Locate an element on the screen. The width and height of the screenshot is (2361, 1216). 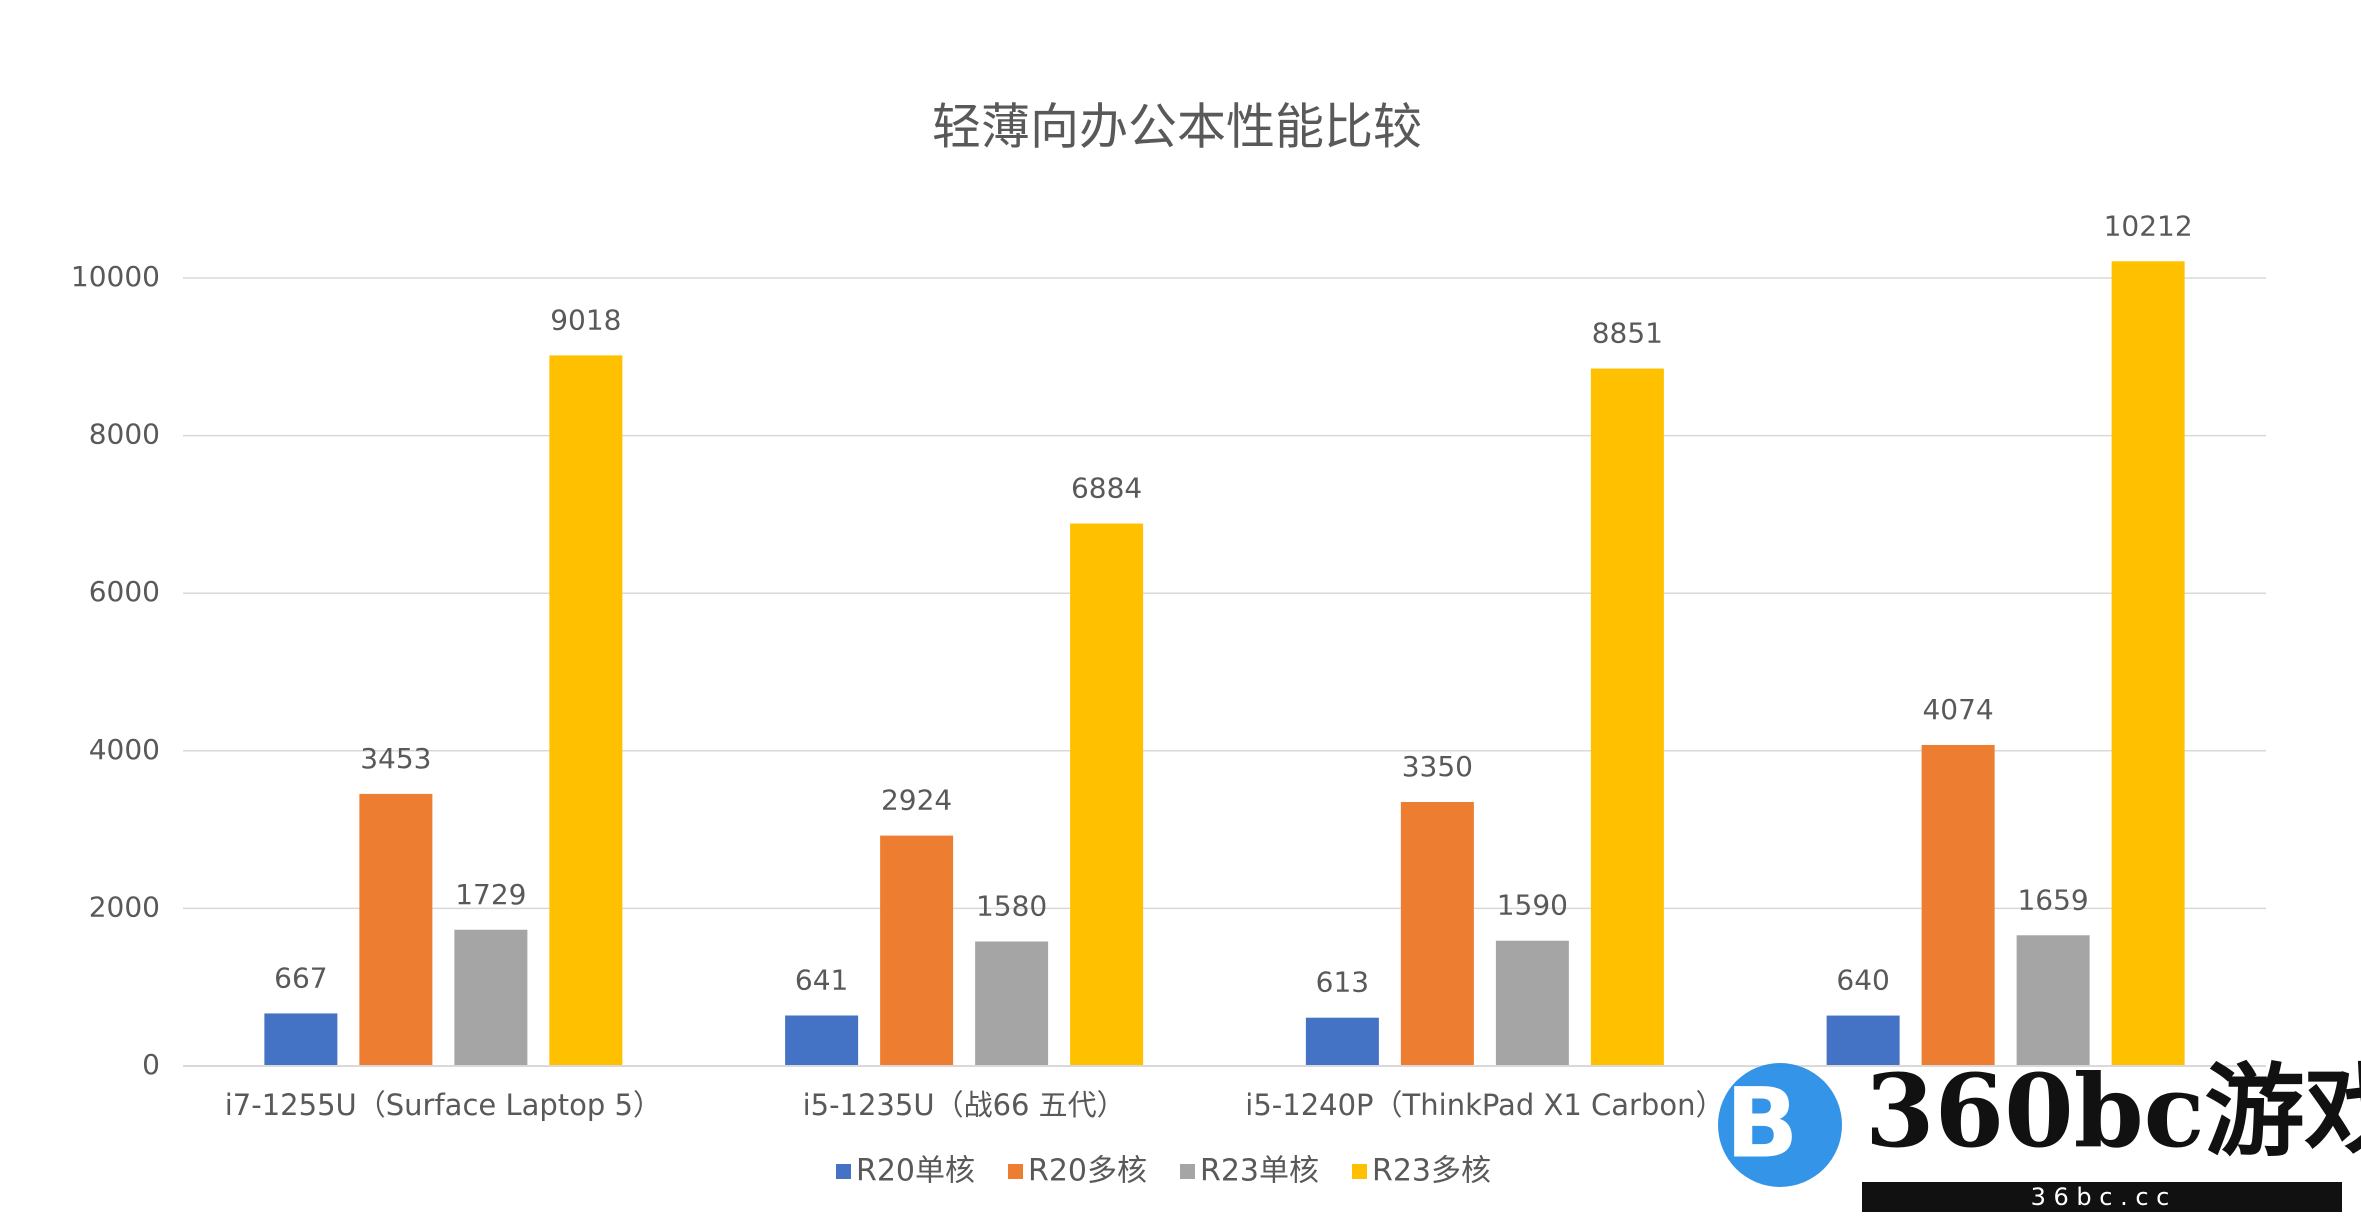
x-tick-label: i5-1240P（ThinkPad X1 Carbon） is located at coordinates (1484, 1105).